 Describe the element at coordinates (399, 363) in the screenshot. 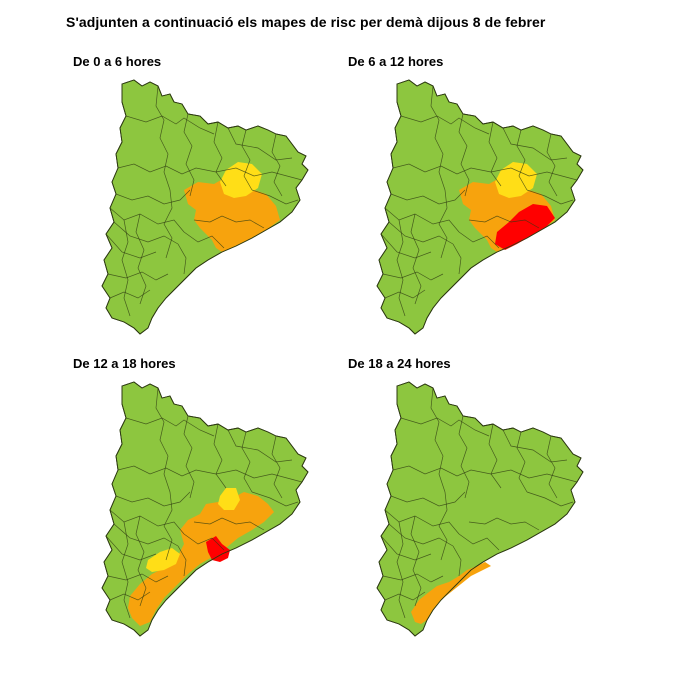

I see `panel-label: De 18 a 24 hores` at that location.